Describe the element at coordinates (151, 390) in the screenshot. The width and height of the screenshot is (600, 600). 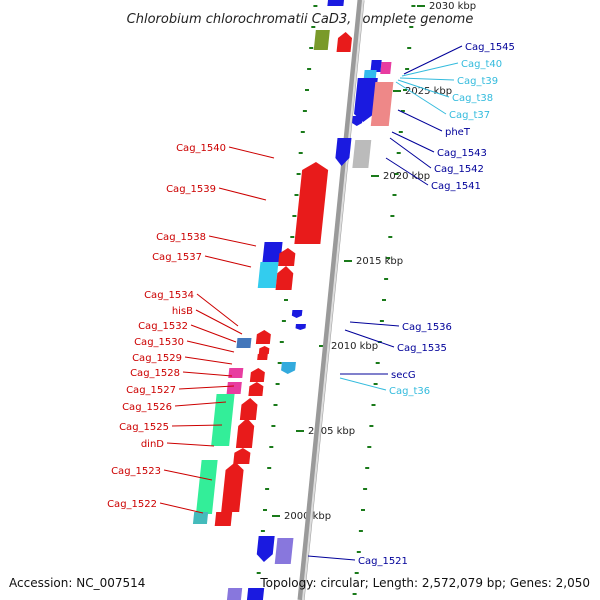
I see `left-label-10: Cag_1527` at that location.